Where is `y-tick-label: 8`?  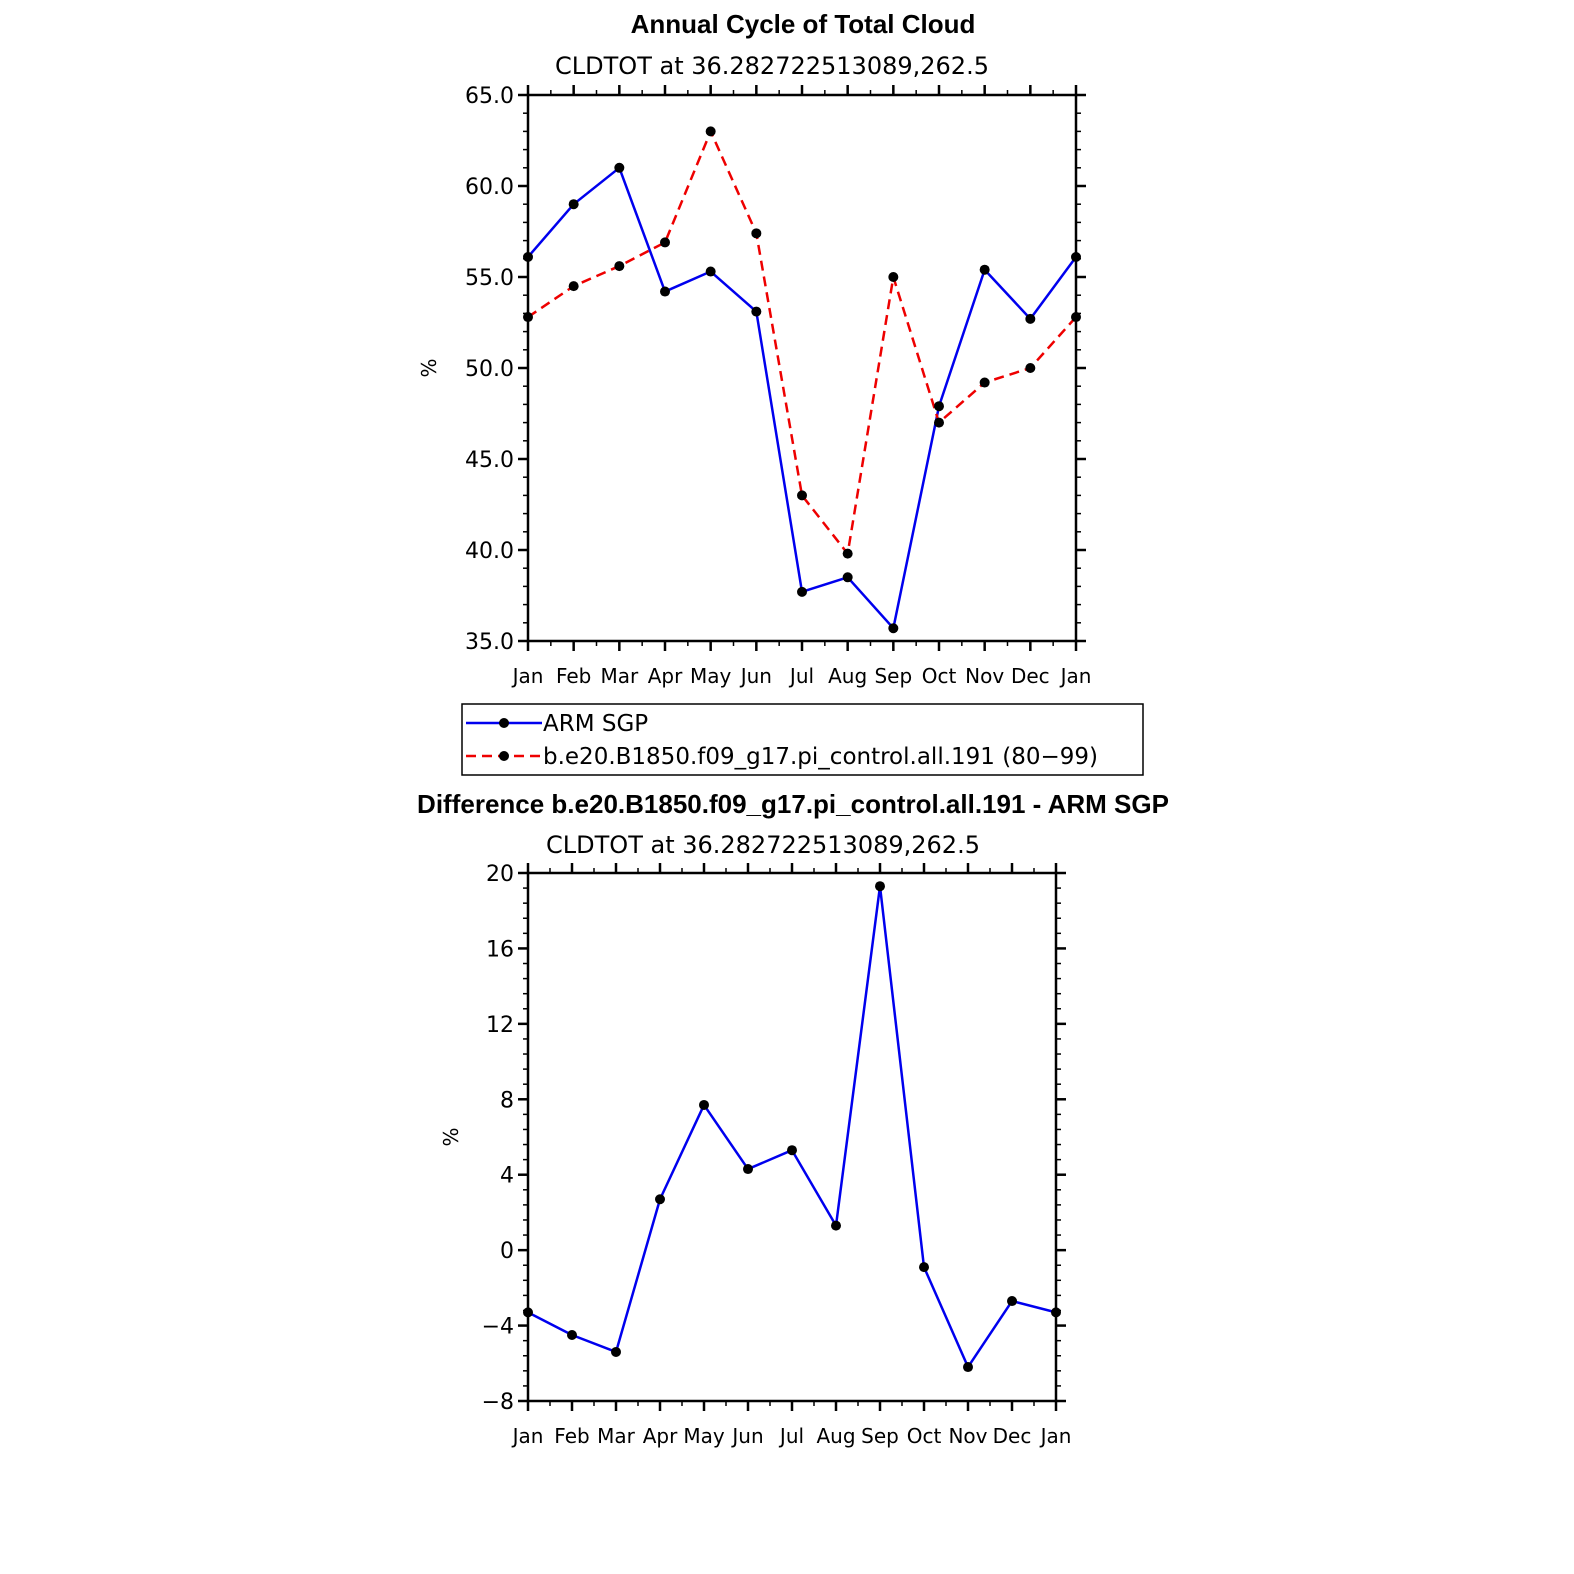
y-tick-label: 8 is located at coordinates (507, 1100).